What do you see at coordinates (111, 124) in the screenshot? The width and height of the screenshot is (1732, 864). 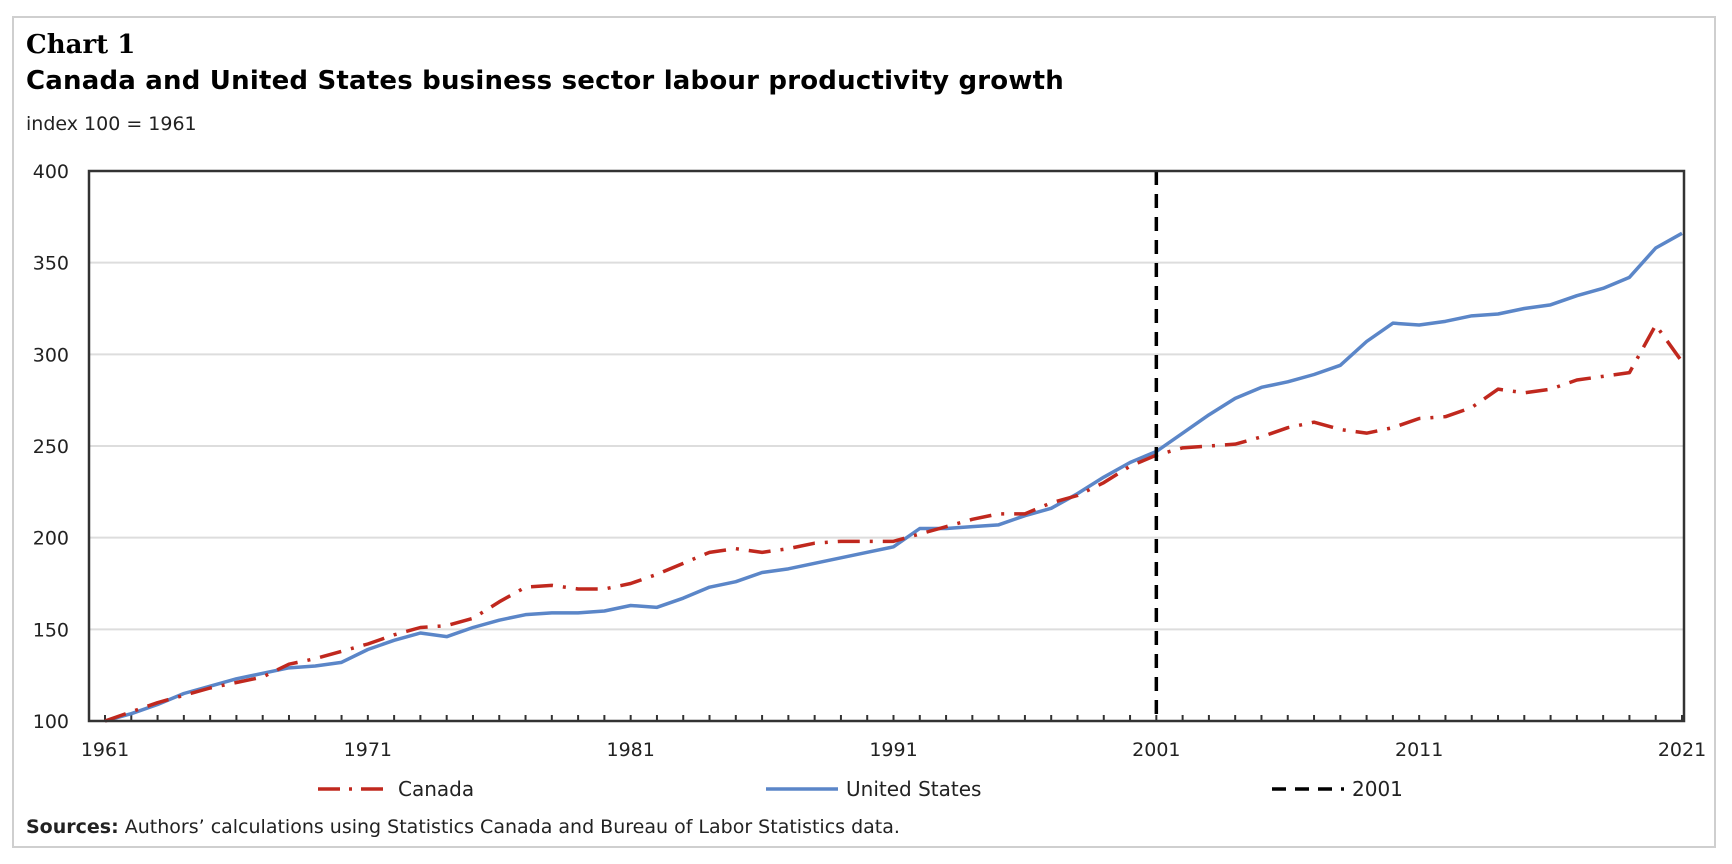 I see `chart-subtitle: index 100 = 1961` at bounding box center [111, 124].